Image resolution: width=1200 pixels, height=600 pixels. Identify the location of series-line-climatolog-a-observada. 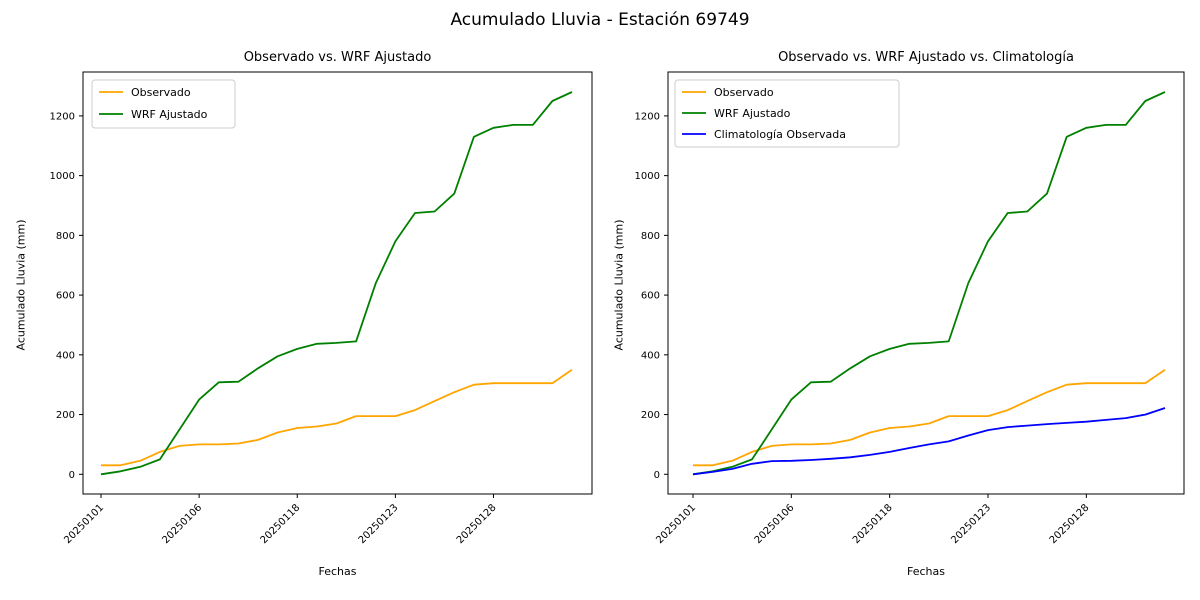
(929, 441).